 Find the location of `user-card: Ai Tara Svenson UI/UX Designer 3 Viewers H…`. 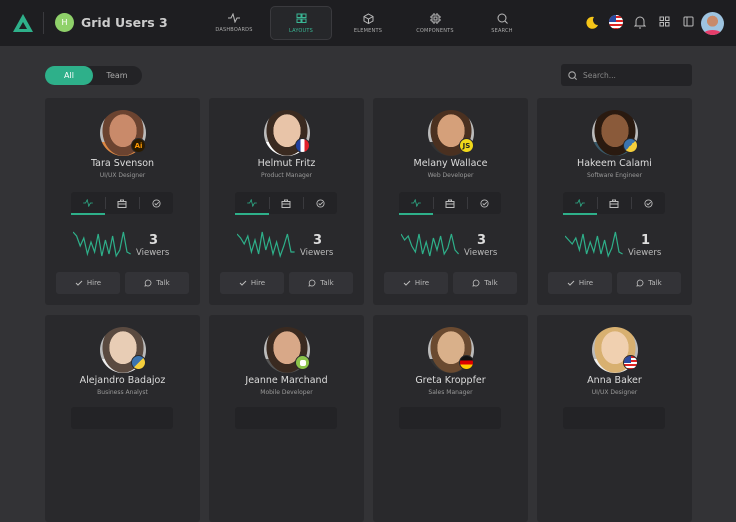

user-card: Ai Tara Svenson UI/UX Designer 3 Viewers H… is located at coordinates (122, 201).